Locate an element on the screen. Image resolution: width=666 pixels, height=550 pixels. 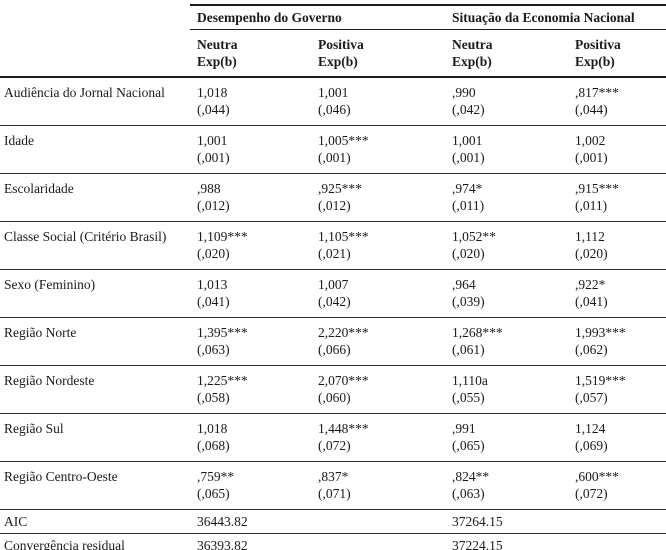
table-cell: ,600*** (,072) is located at coordinates (617, 485).